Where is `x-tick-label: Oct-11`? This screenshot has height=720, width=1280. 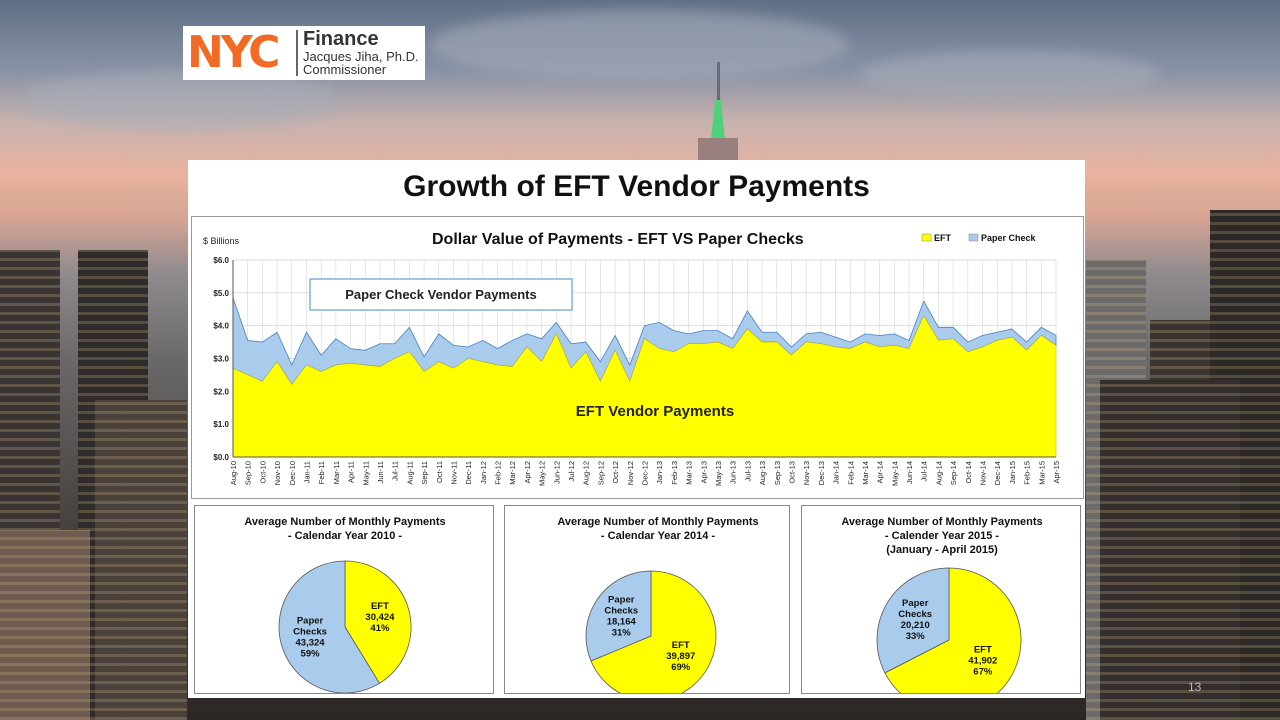
x-tick-label: Oct-11 is located at coordinates (439, 472).